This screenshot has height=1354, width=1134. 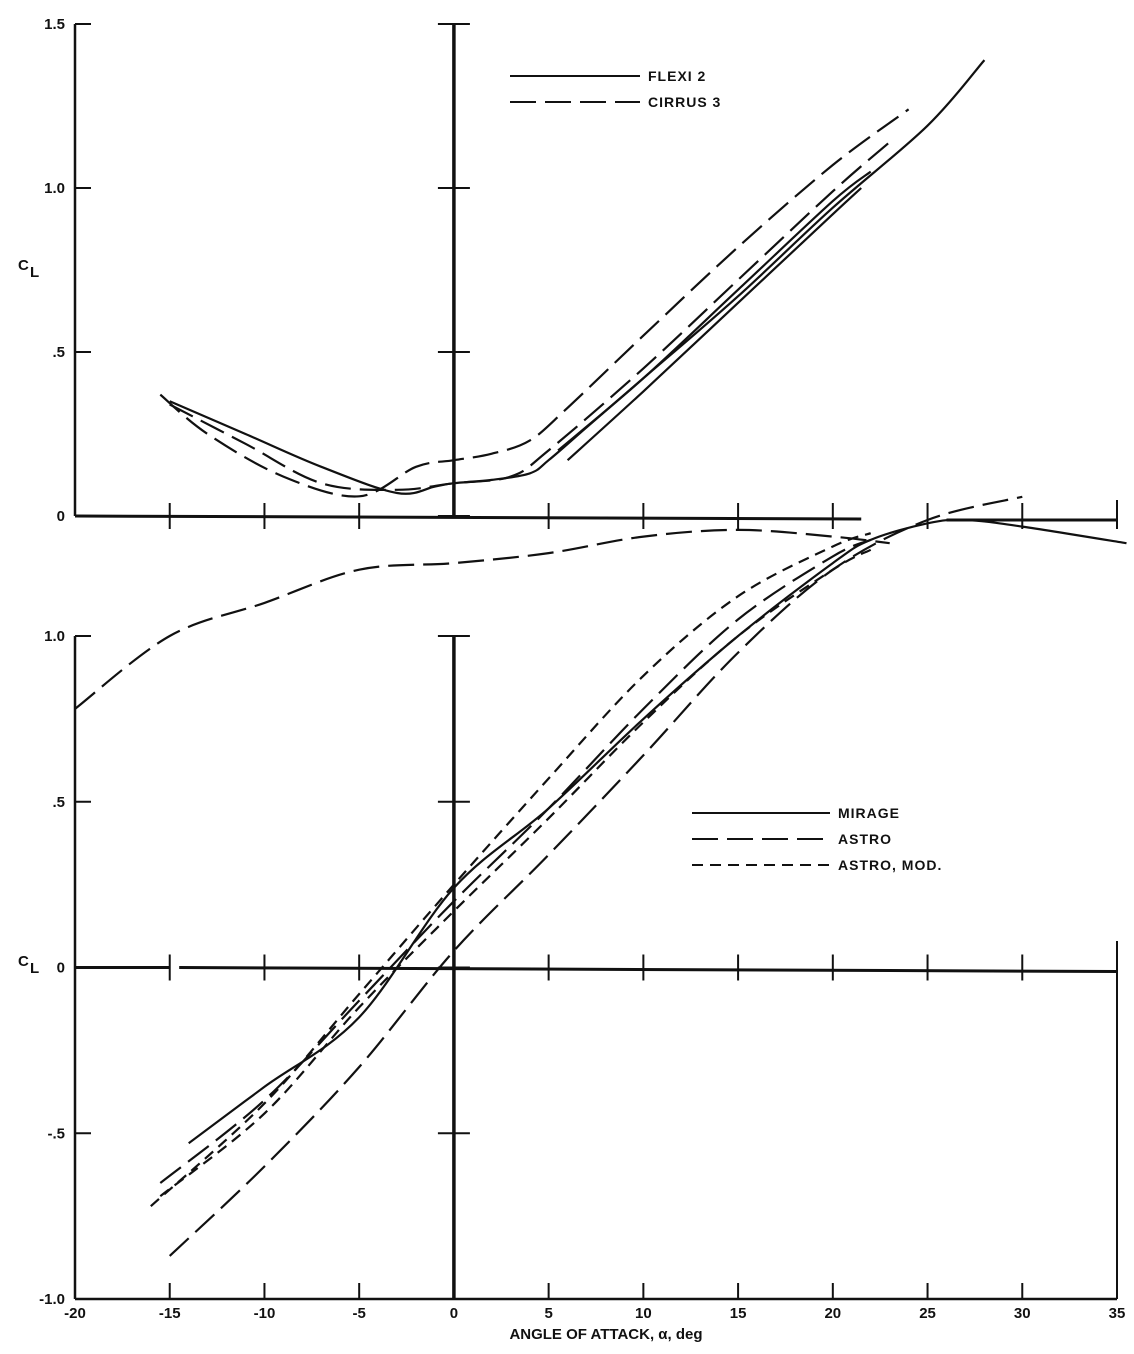 I want to click on lower-x-tick-label: 0, so click(x=454, y=1313).